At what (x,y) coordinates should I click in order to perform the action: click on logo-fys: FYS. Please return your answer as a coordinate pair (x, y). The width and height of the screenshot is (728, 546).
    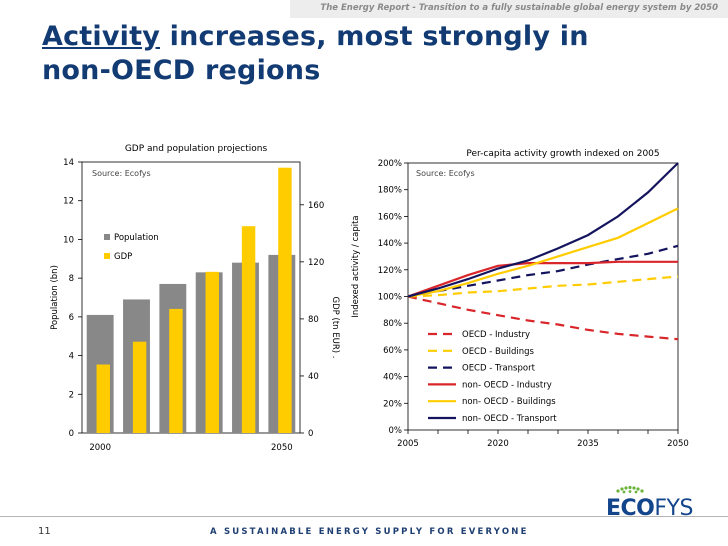
    Looking at the image, I should click on (673, 508).